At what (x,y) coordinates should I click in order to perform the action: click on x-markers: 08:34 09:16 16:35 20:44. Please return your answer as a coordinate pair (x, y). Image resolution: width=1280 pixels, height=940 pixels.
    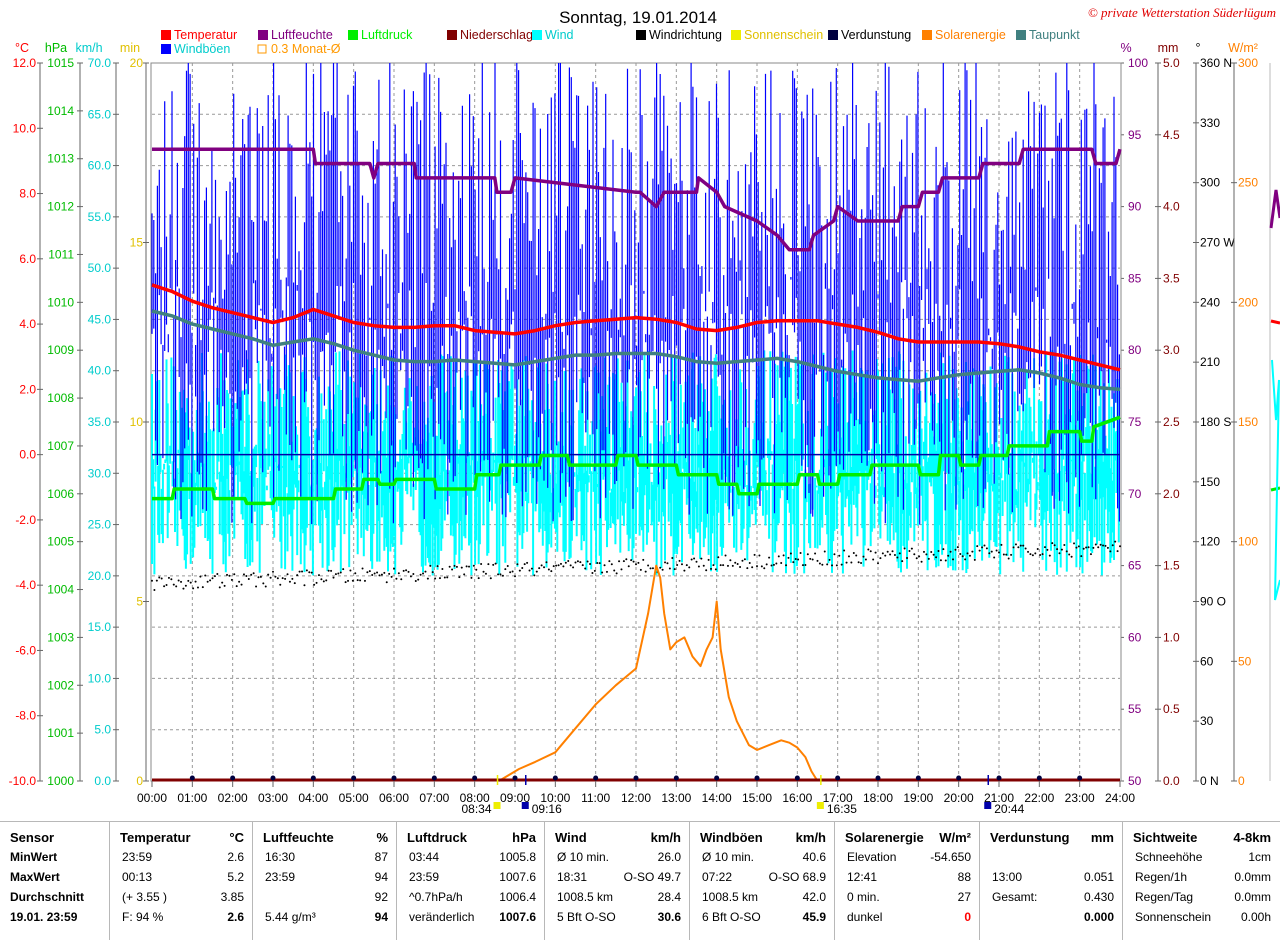
    Looking at the image, I should click on (743, 795).